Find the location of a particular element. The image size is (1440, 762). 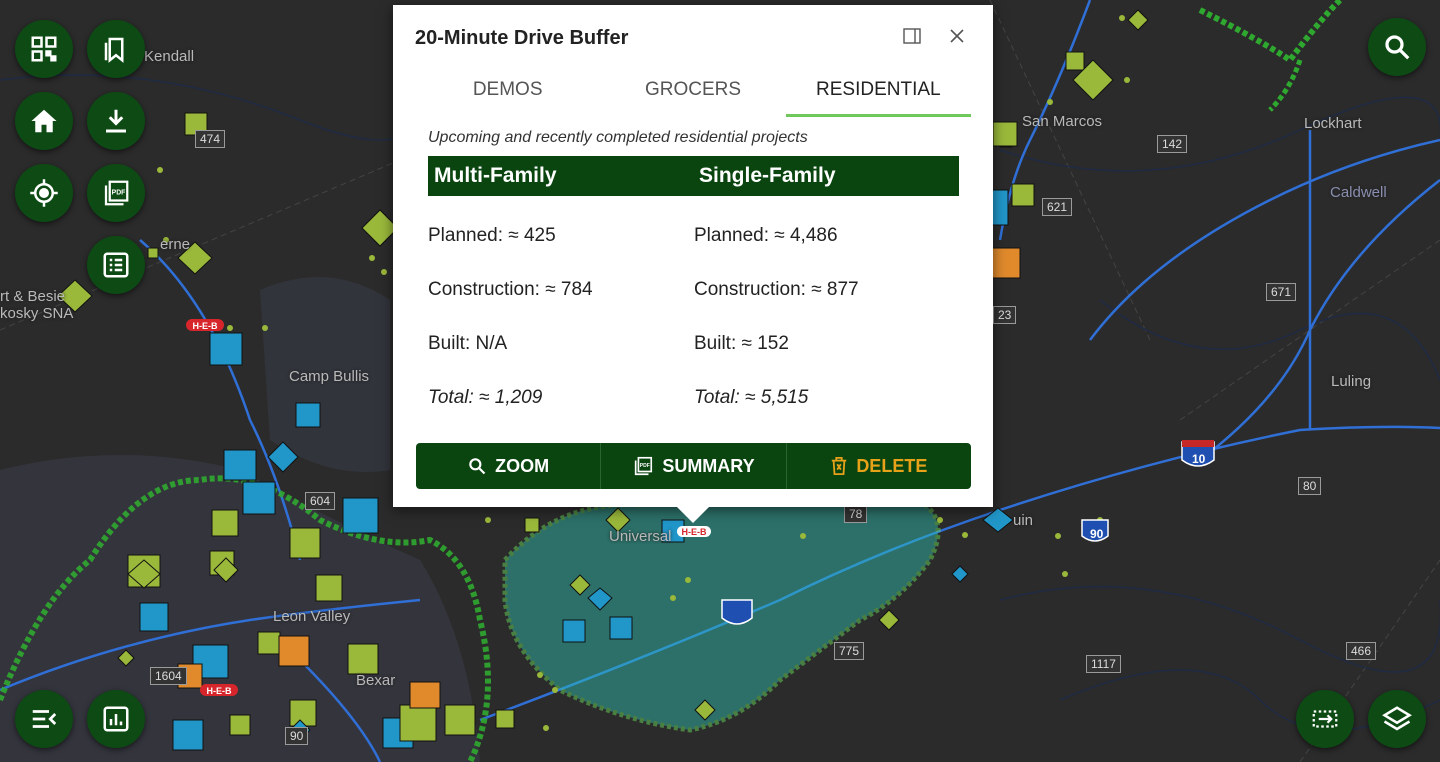

road-shield: 1604 is located at coordinates (168, 676).